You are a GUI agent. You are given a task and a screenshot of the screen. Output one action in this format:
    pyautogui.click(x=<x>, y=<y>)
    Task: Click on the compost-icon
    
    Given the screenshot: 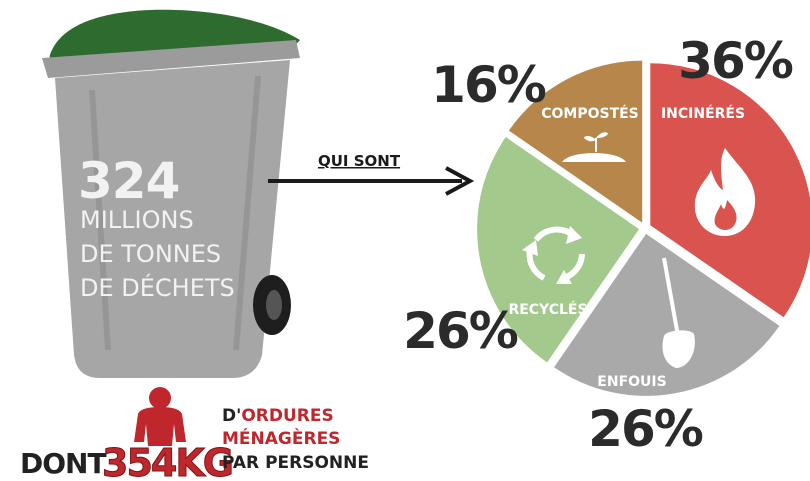 What is the action you would take?
    pyautogui.click(x=594, y=147)
    